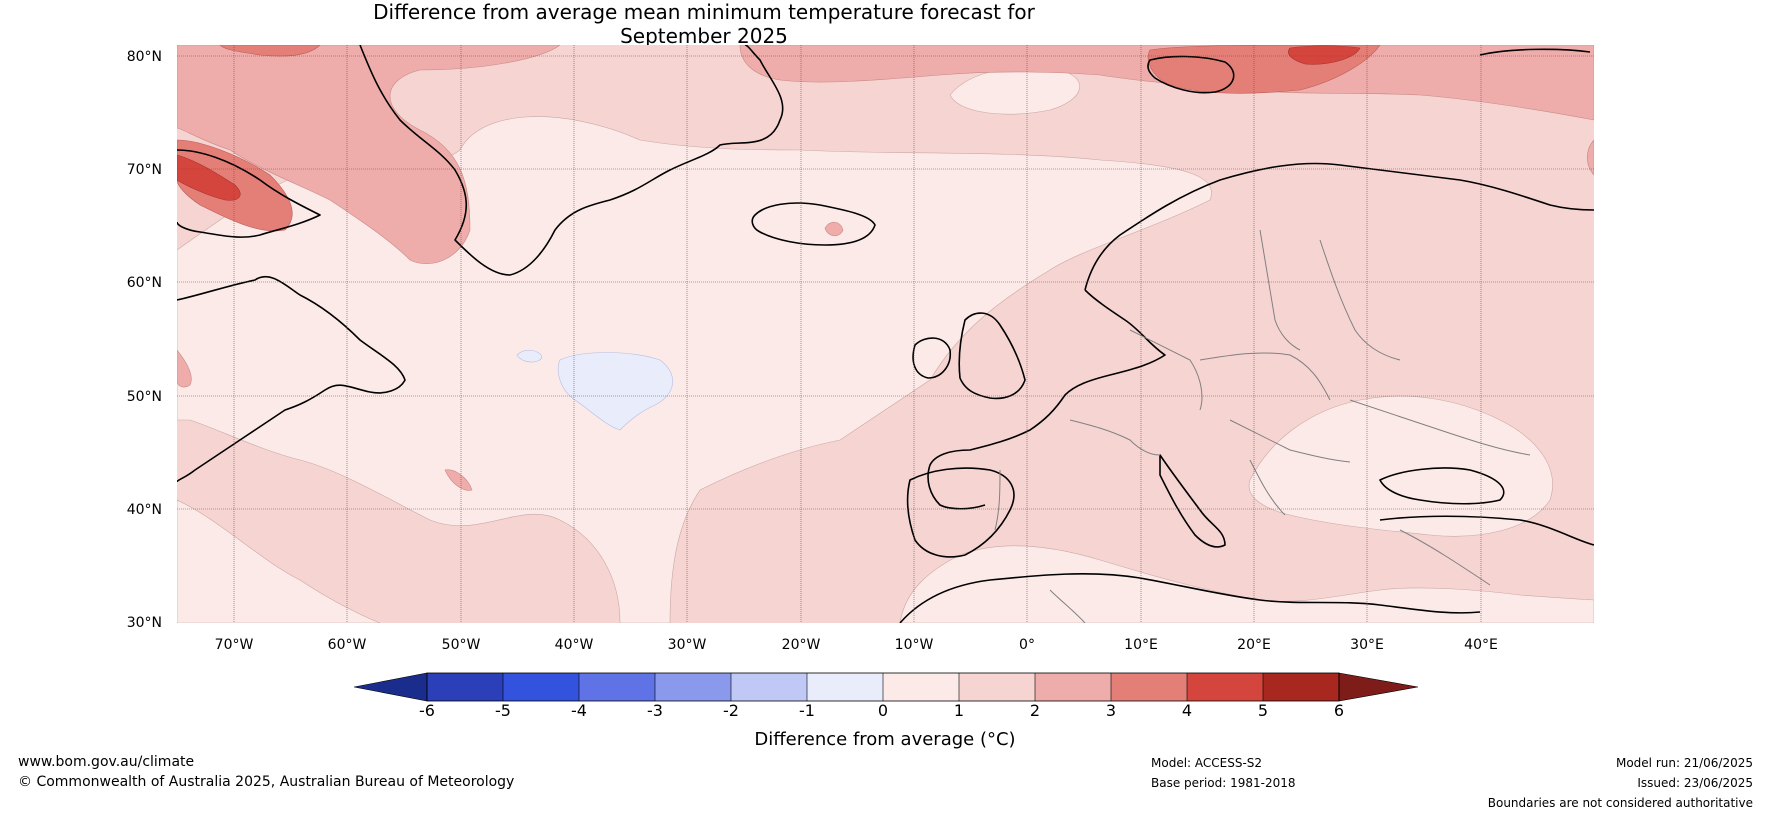 The height and width of the screenshot is (816, 1770). Describe the element at coordinates (801, 645) in the screenshot. I see `lon-label: 20°W` at that location.